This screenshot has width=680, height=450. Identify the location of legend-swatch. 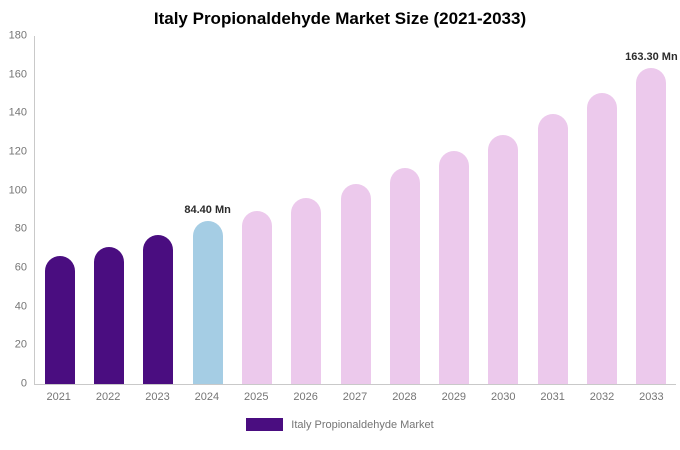
(265, 424).